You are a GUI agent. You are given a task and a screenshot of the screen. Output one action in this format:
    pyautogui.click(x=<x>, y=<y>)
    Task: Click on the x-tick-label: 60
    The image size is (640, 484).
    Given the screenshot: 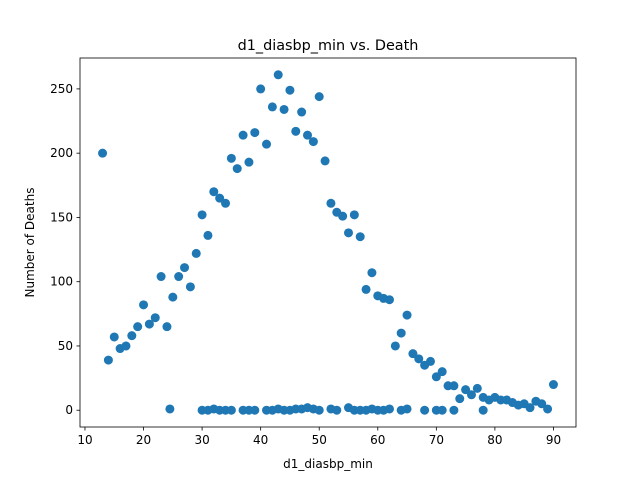 What is the action you would take?
    pyautogui.click(x=377, y=440)
    